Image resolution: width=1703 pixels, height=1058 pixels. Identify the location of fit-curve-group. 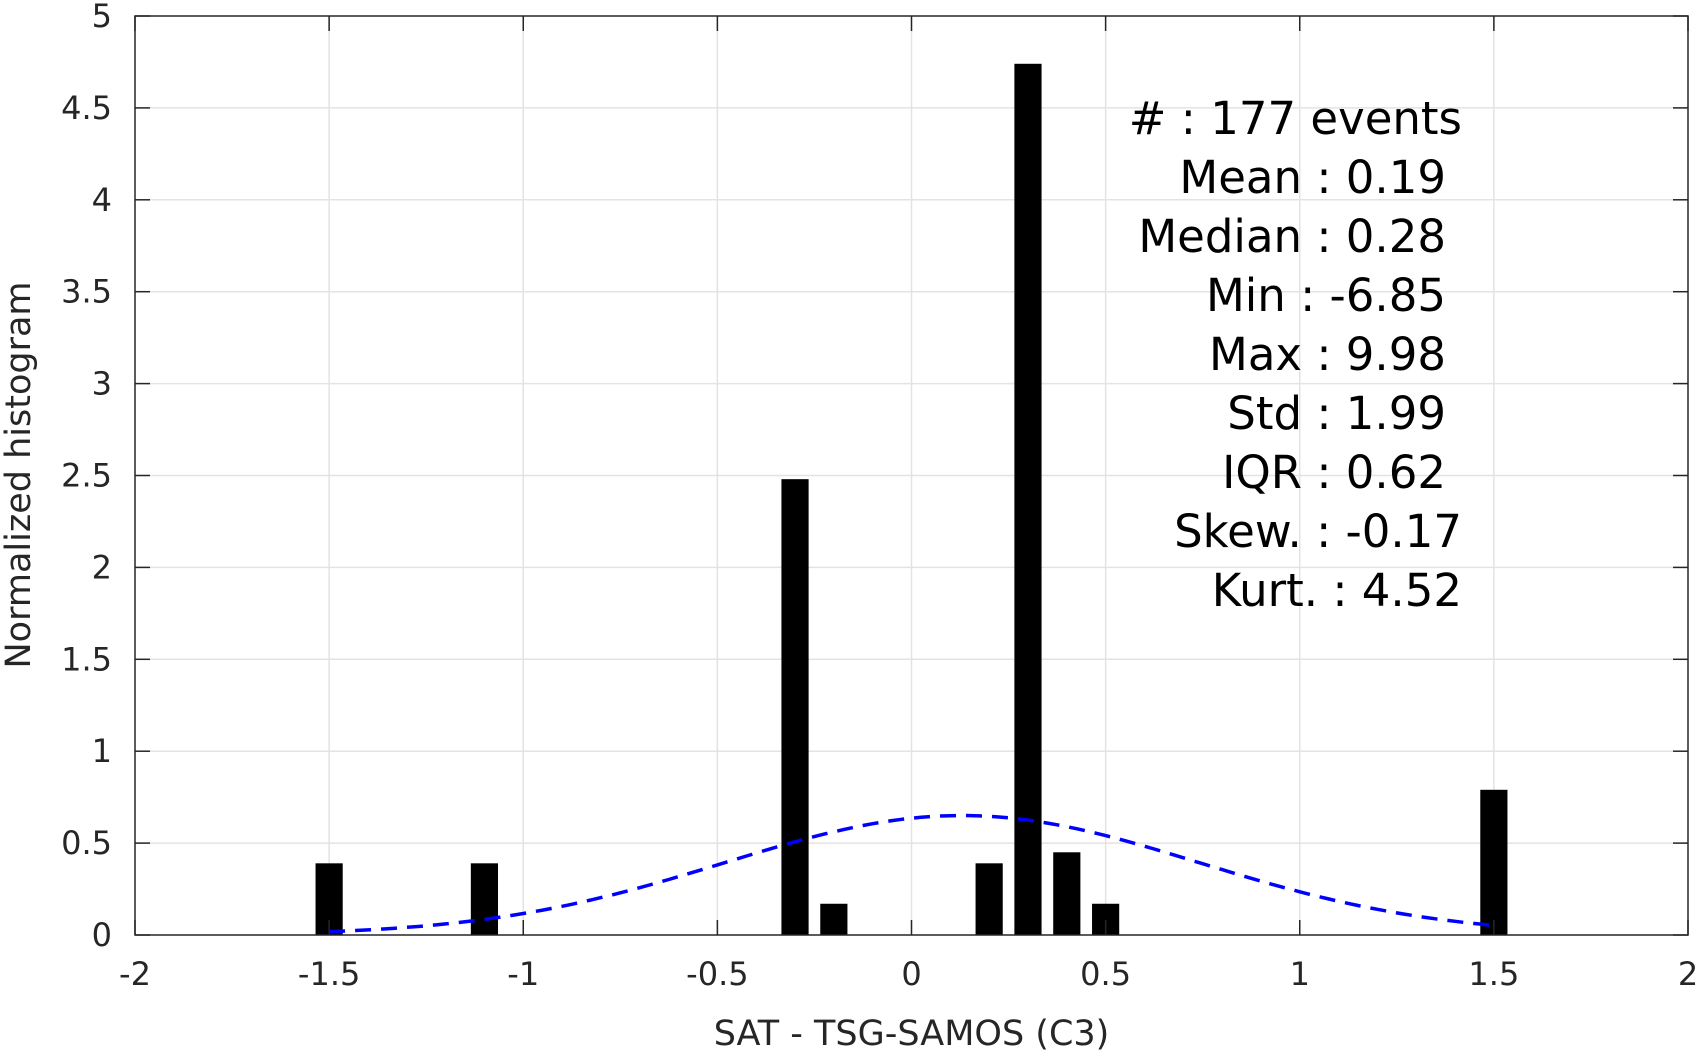
(912, 873).